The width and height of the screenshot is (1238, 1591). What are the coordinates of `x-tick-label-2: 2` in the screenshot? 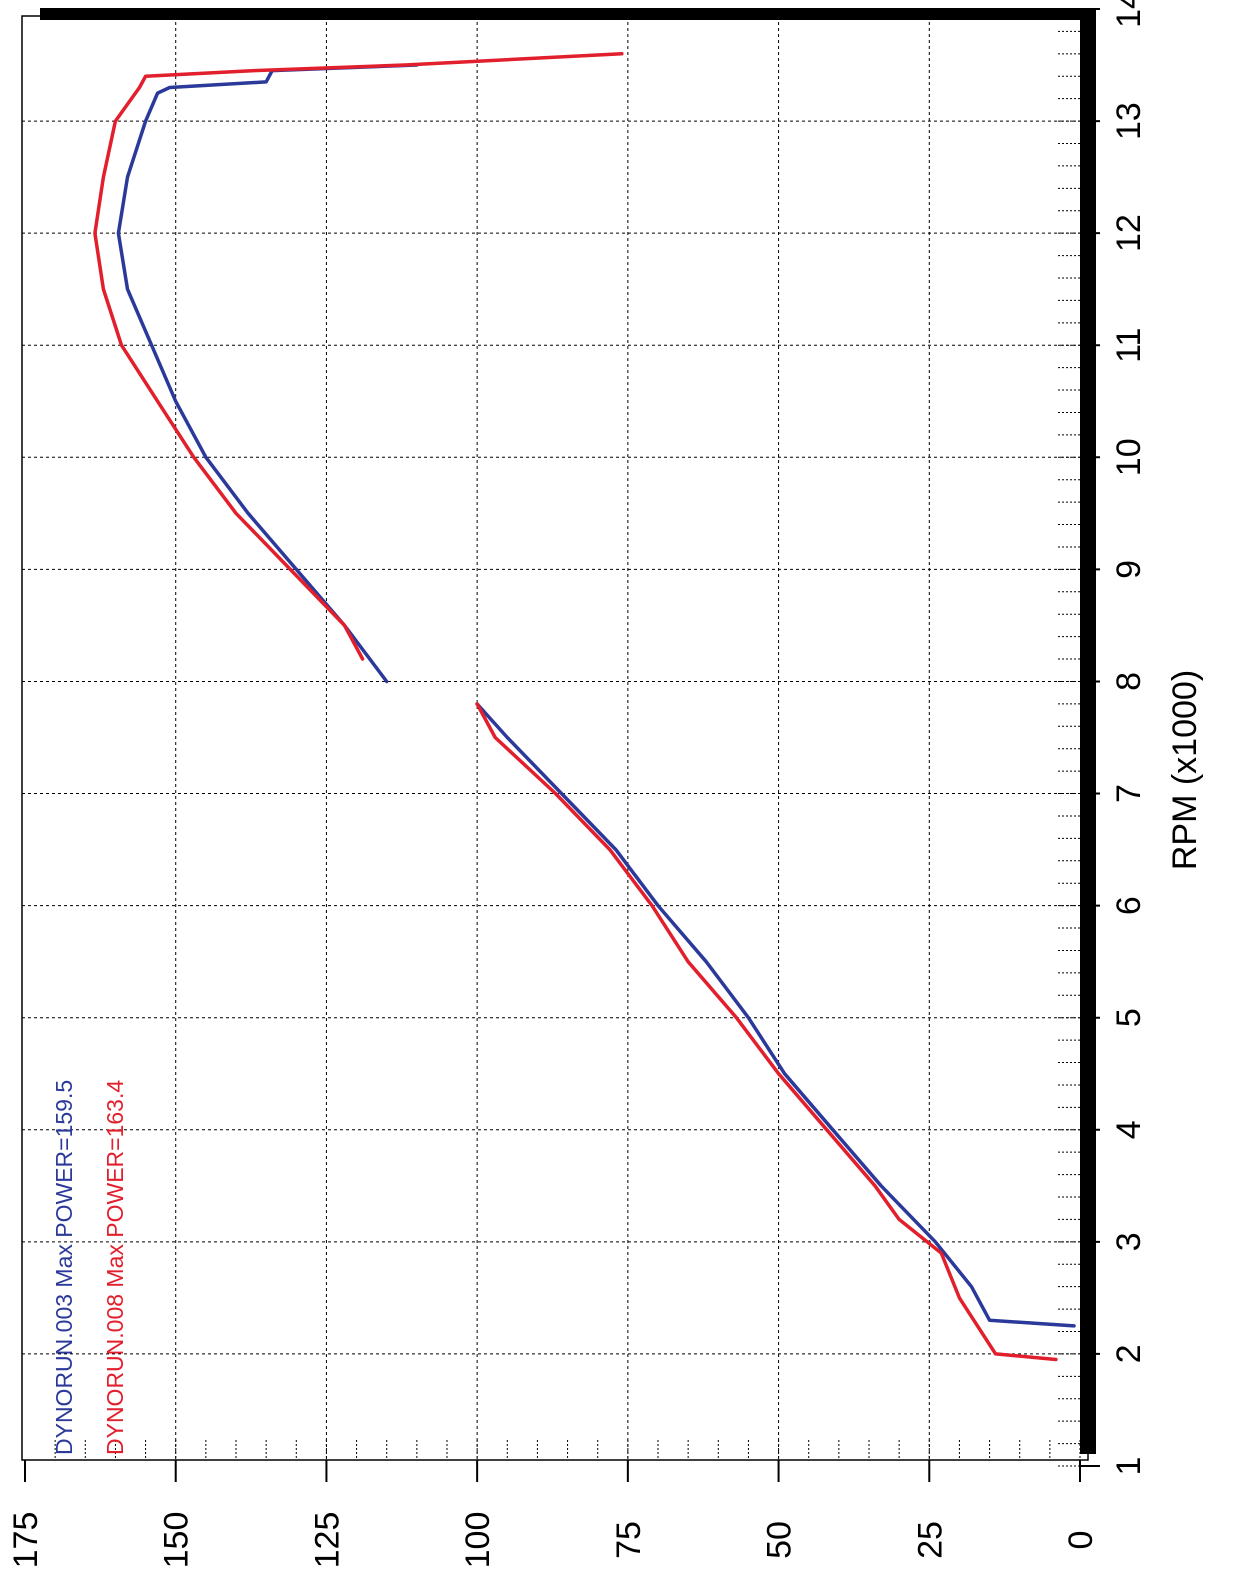 It's located at (1129, 1353).